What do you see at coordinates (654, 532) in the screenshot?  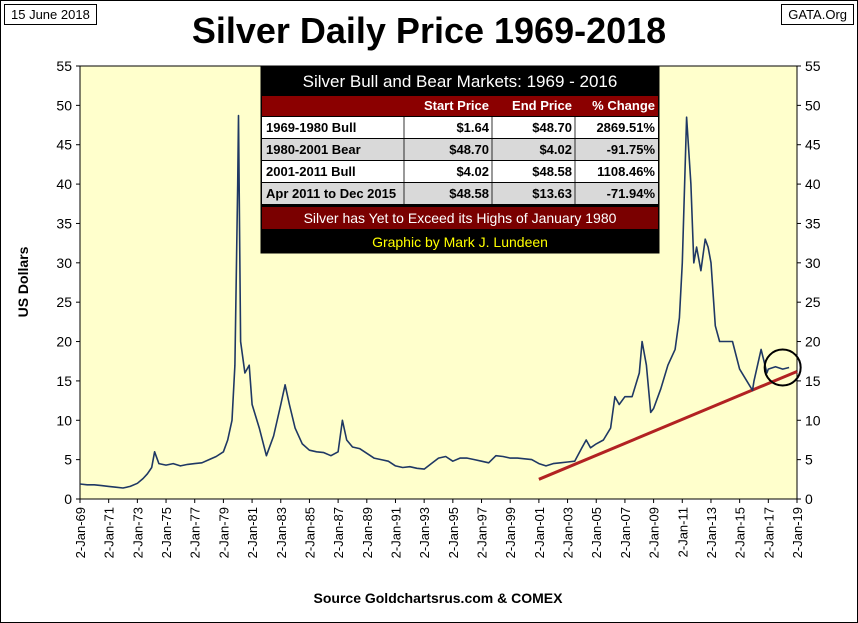 I see `x-tick-label: 2-Jan-09` at bounding box center [654, 532].